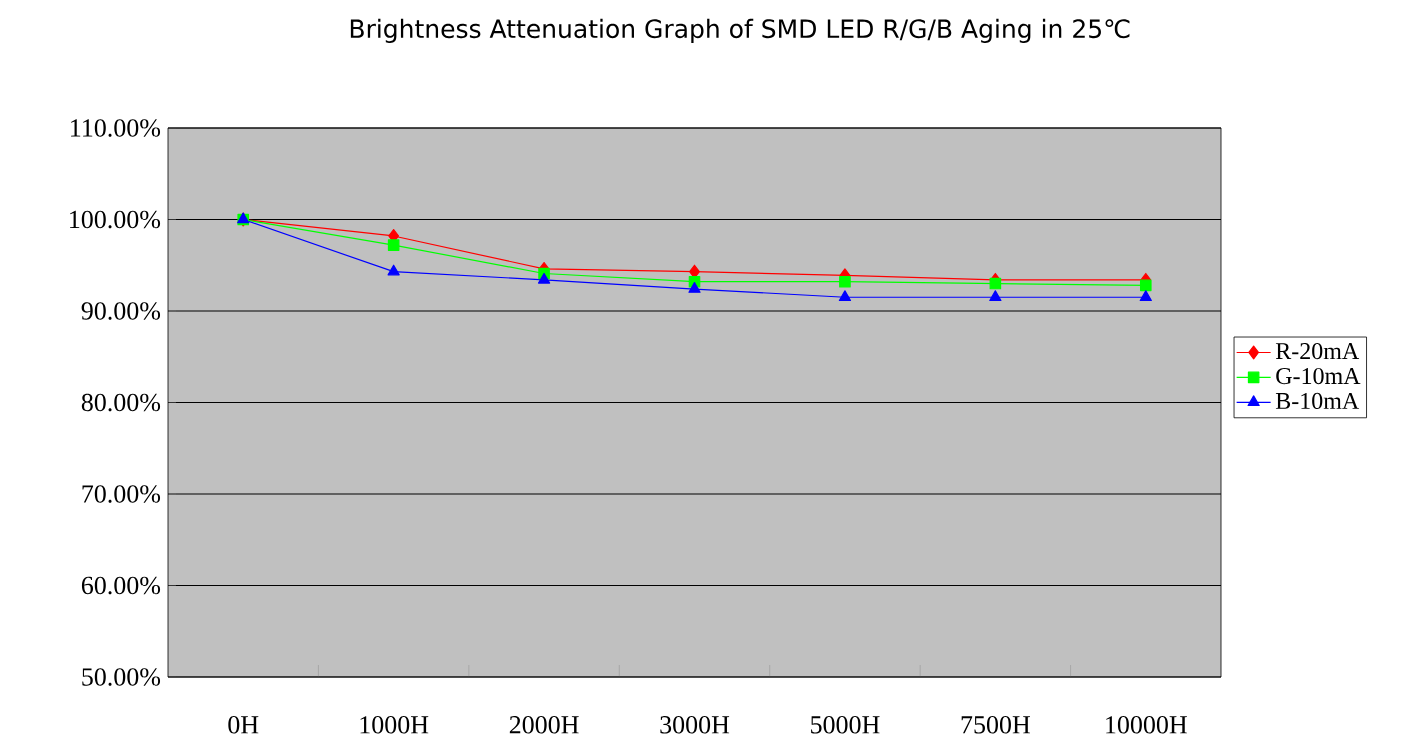 This screenshot has height=755, width=1415. What do you see at coordinates (1317, 351) in the screenshot?
I see `legend-label: R-20mA` at bounding box center [1317, 351].